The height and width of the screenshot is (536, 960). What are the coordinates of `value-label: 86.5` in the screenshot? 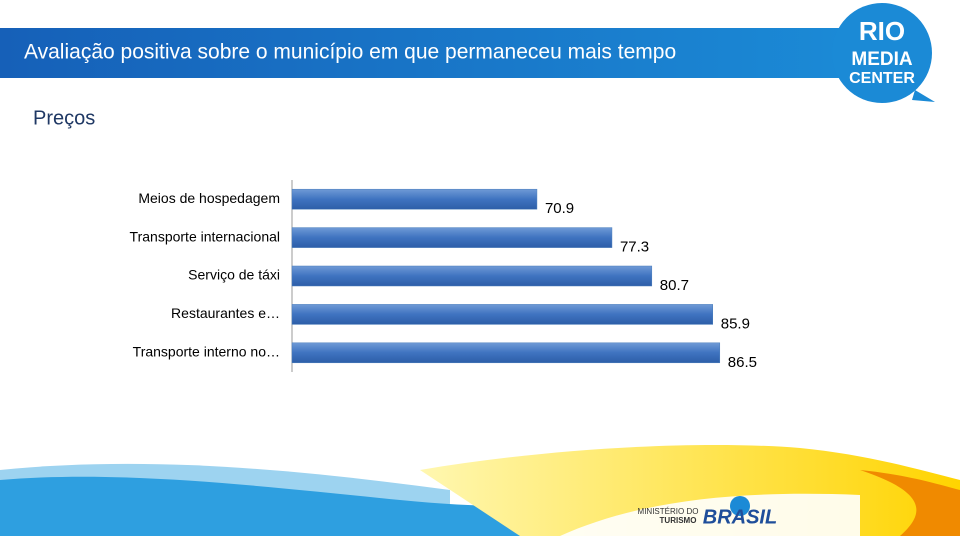 It's located at (742, 362).